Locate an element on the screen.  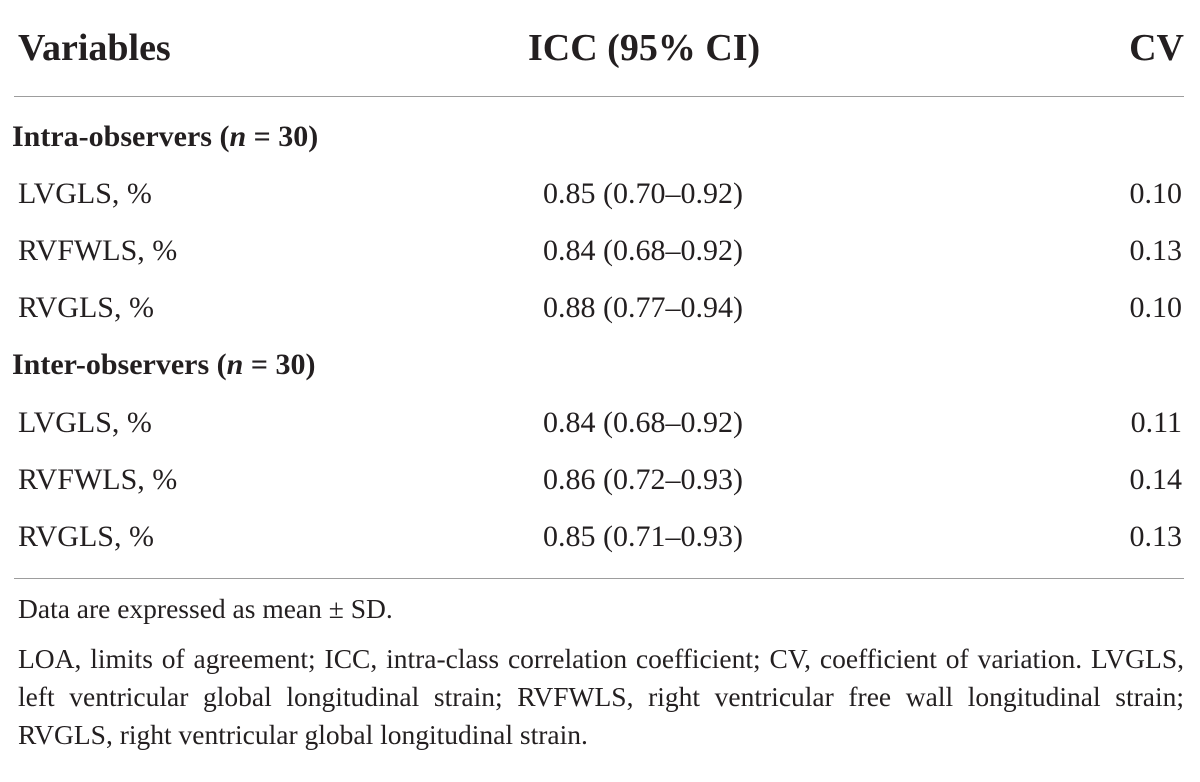
table-row: LVGLS, % 0.84 (0.68–0.92) 0.11 is located at coordinates (599, 426).